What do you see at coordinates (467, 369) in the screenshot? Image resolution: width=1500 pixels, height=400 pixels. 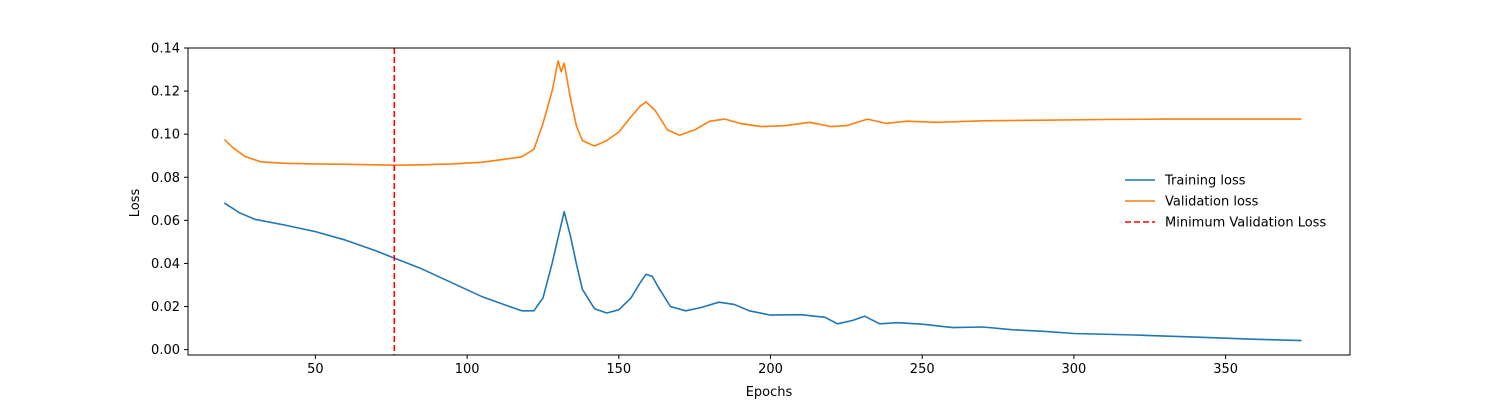 I see `x-tick-label: 100` at bounding box center [467, 369].